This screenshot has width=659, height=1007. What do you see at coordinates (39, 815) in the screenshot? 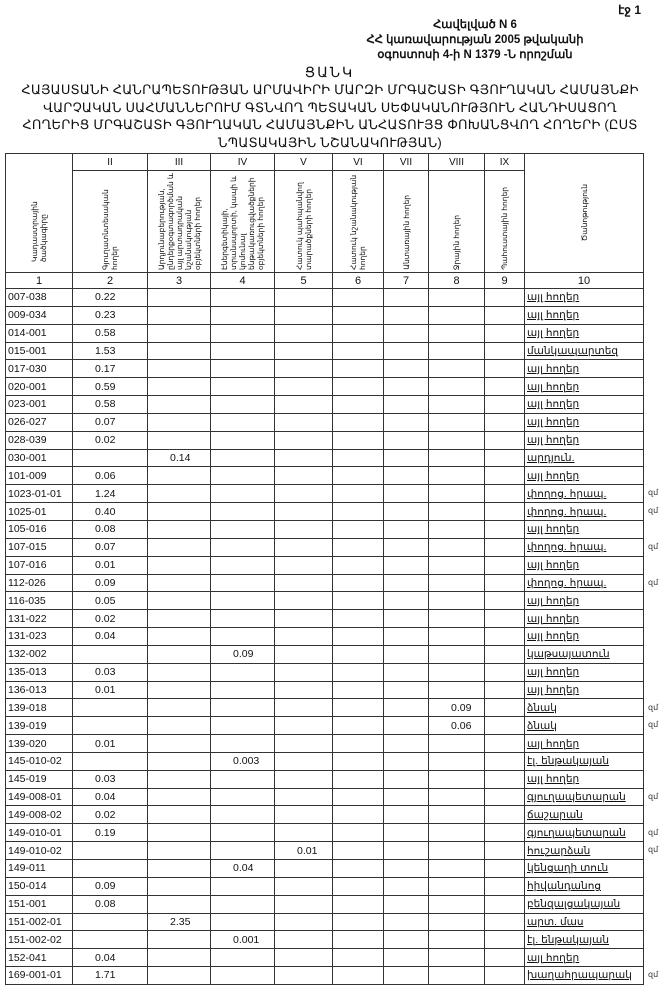
I see `cadastral-code: 149-008-02` at bounding box center [39, 815].